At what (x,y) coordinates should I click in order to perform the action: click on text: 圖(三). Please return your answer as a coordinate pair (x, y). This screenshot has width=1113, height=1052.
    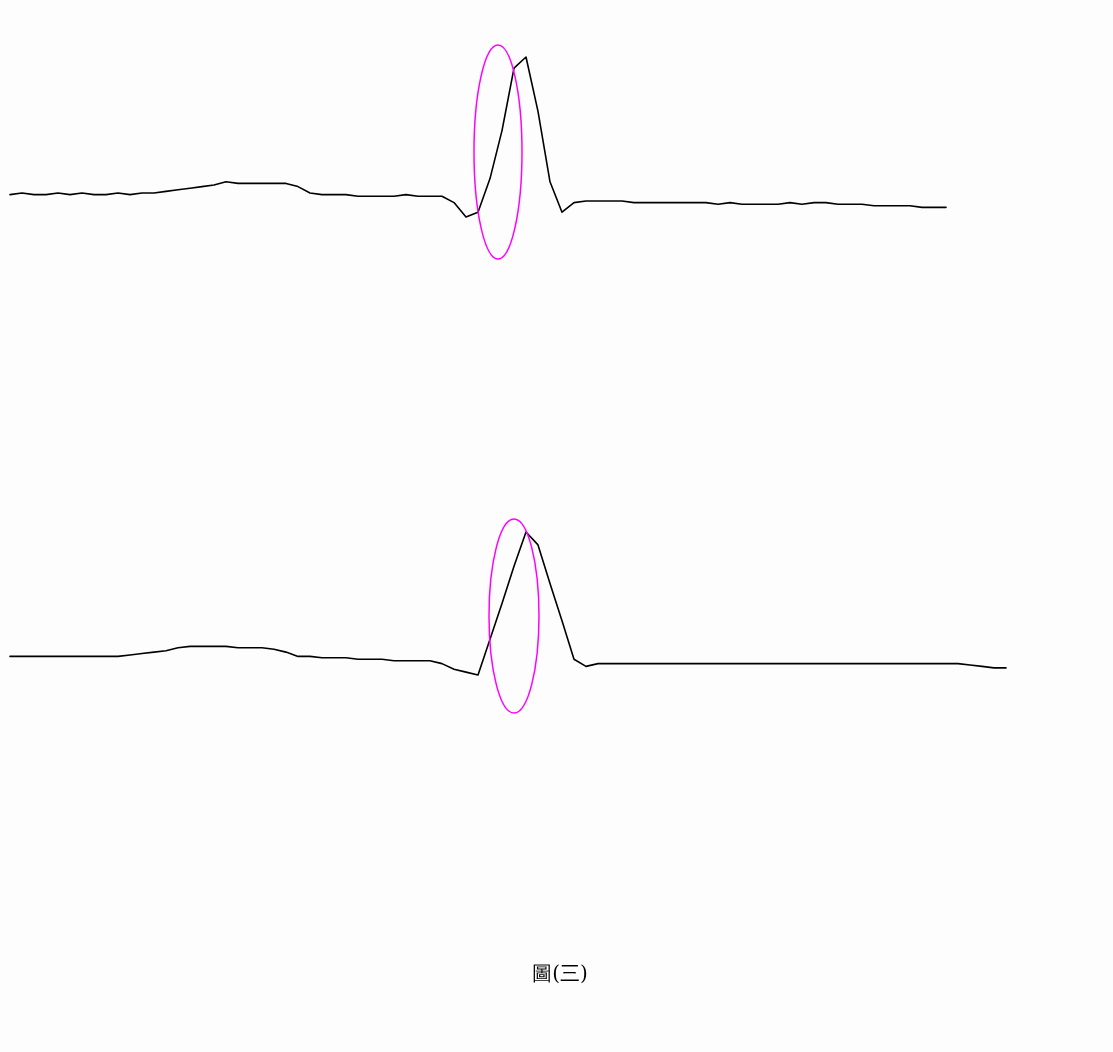
    Looking at the image, I should click on (560, 973).